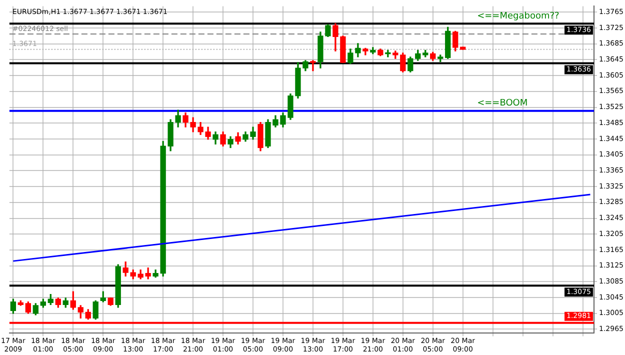 The image size is (625, 355). I want to click on annotation: <==Megaboom??, so click(518, 16).